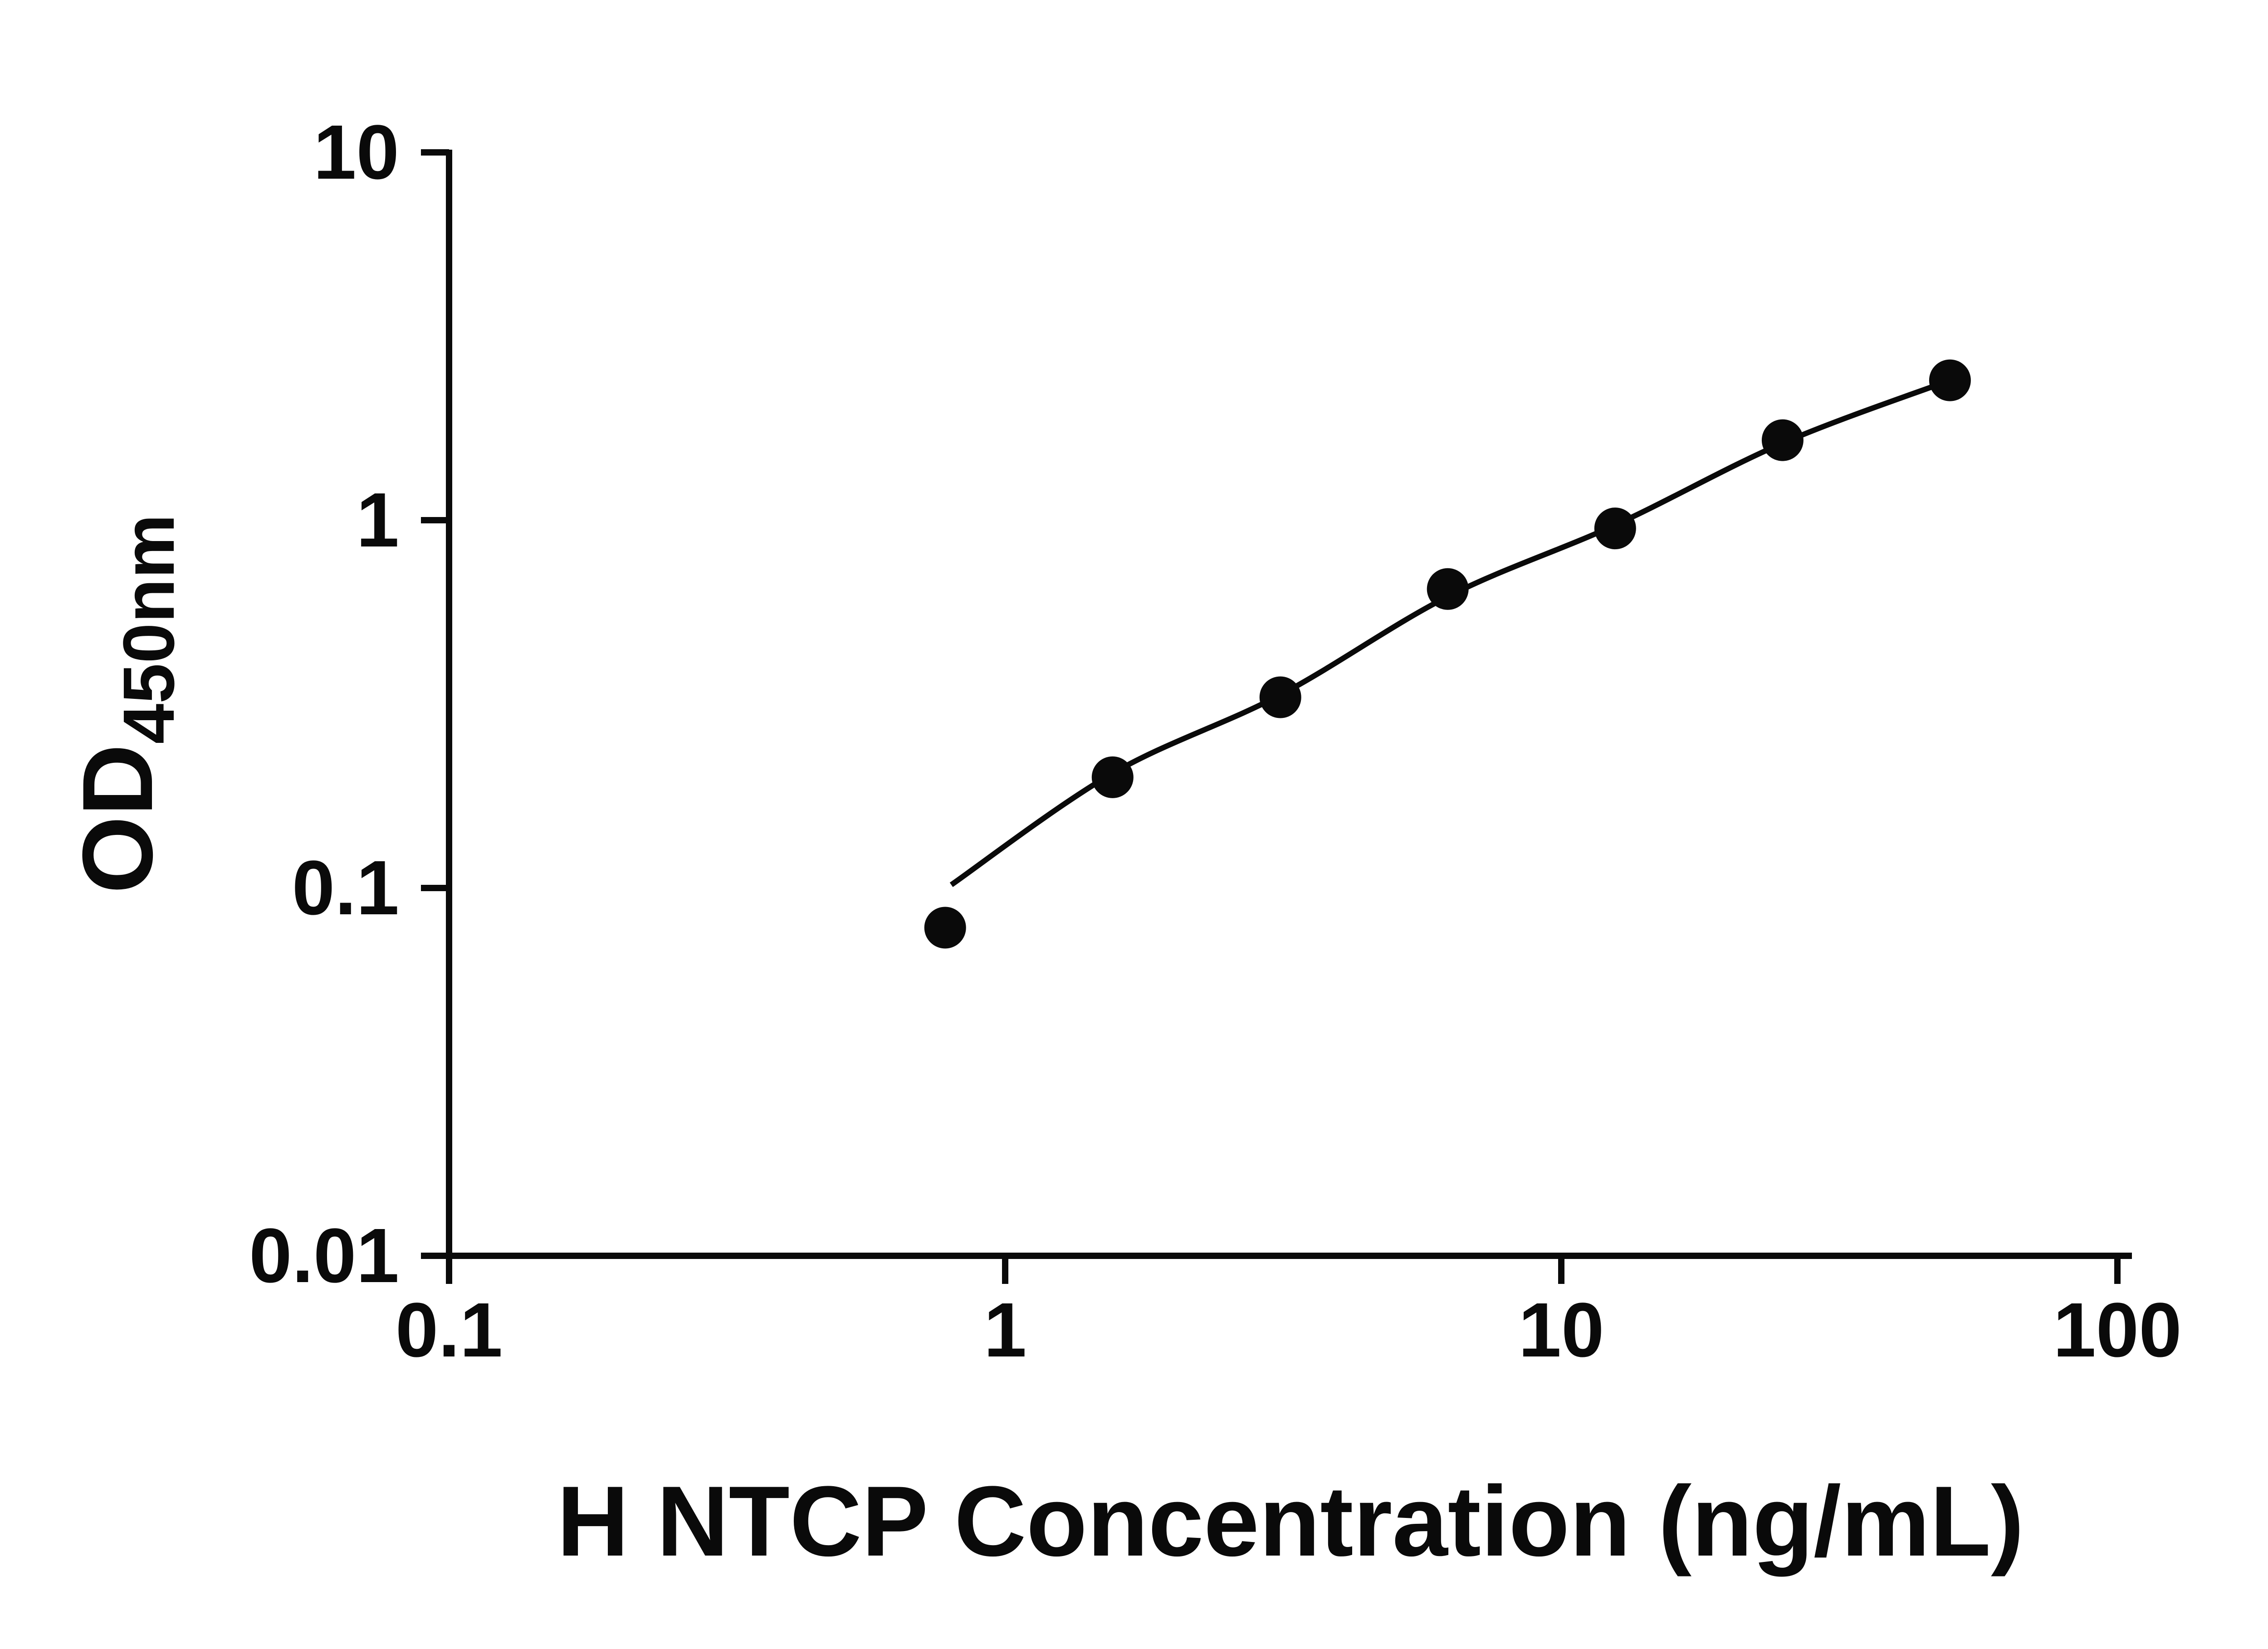 The width and height of the screenshot is (2268, 1649). I want to click on x-tick-label: 0.1, so click(450, 1330).